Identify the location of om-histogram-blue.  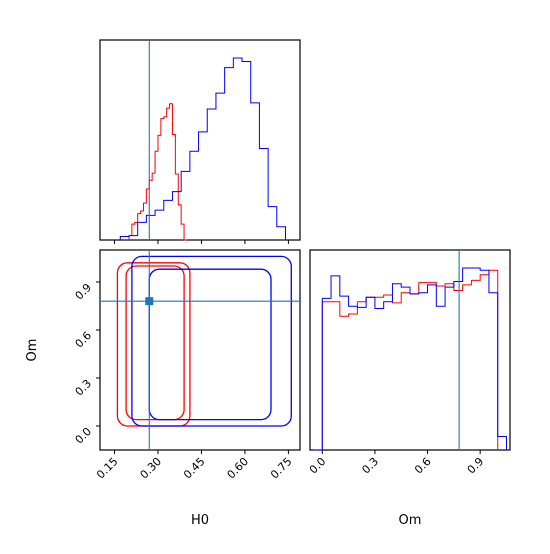
(410, 359).